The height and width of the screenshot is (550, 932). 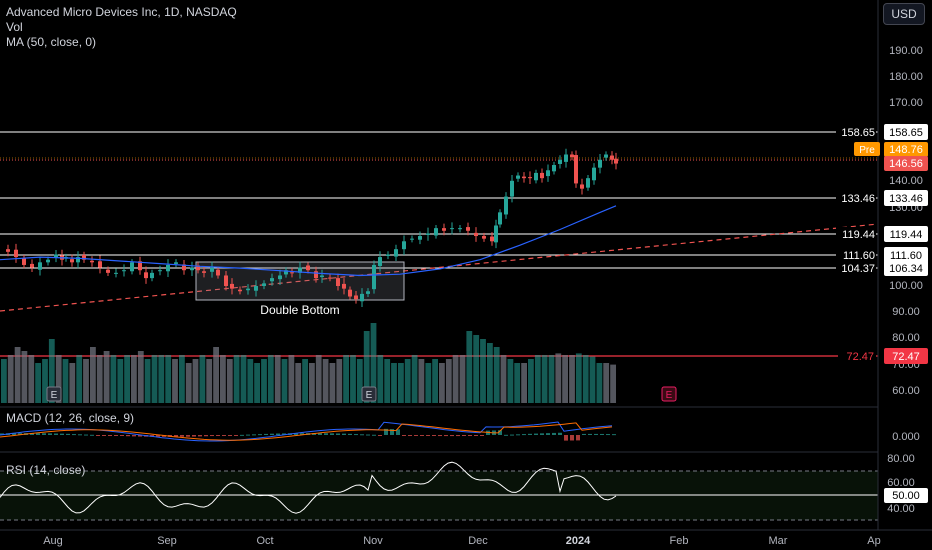 I want to click on time-label: Dec, so click(x=478, y=541).